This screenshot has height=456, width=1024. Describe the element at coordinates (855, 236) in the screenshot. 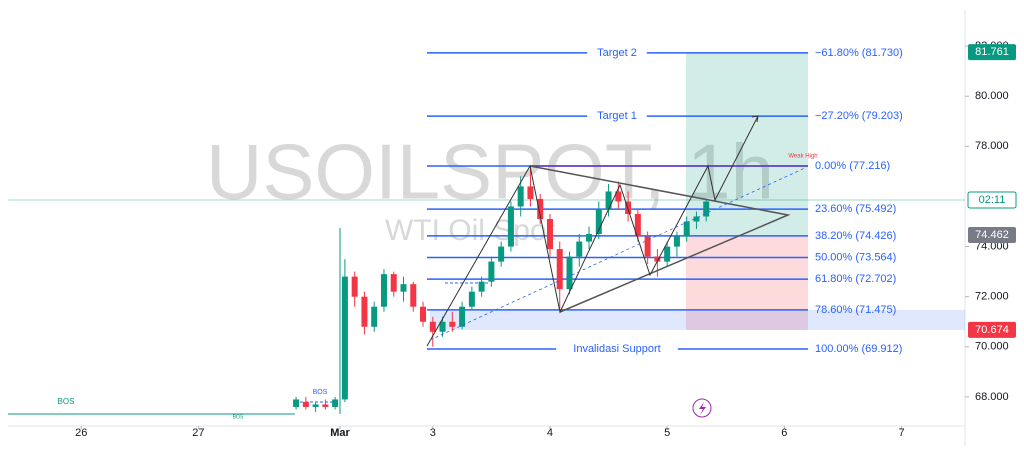

I see `fib-label: 38.20% (74.426)` at that location.